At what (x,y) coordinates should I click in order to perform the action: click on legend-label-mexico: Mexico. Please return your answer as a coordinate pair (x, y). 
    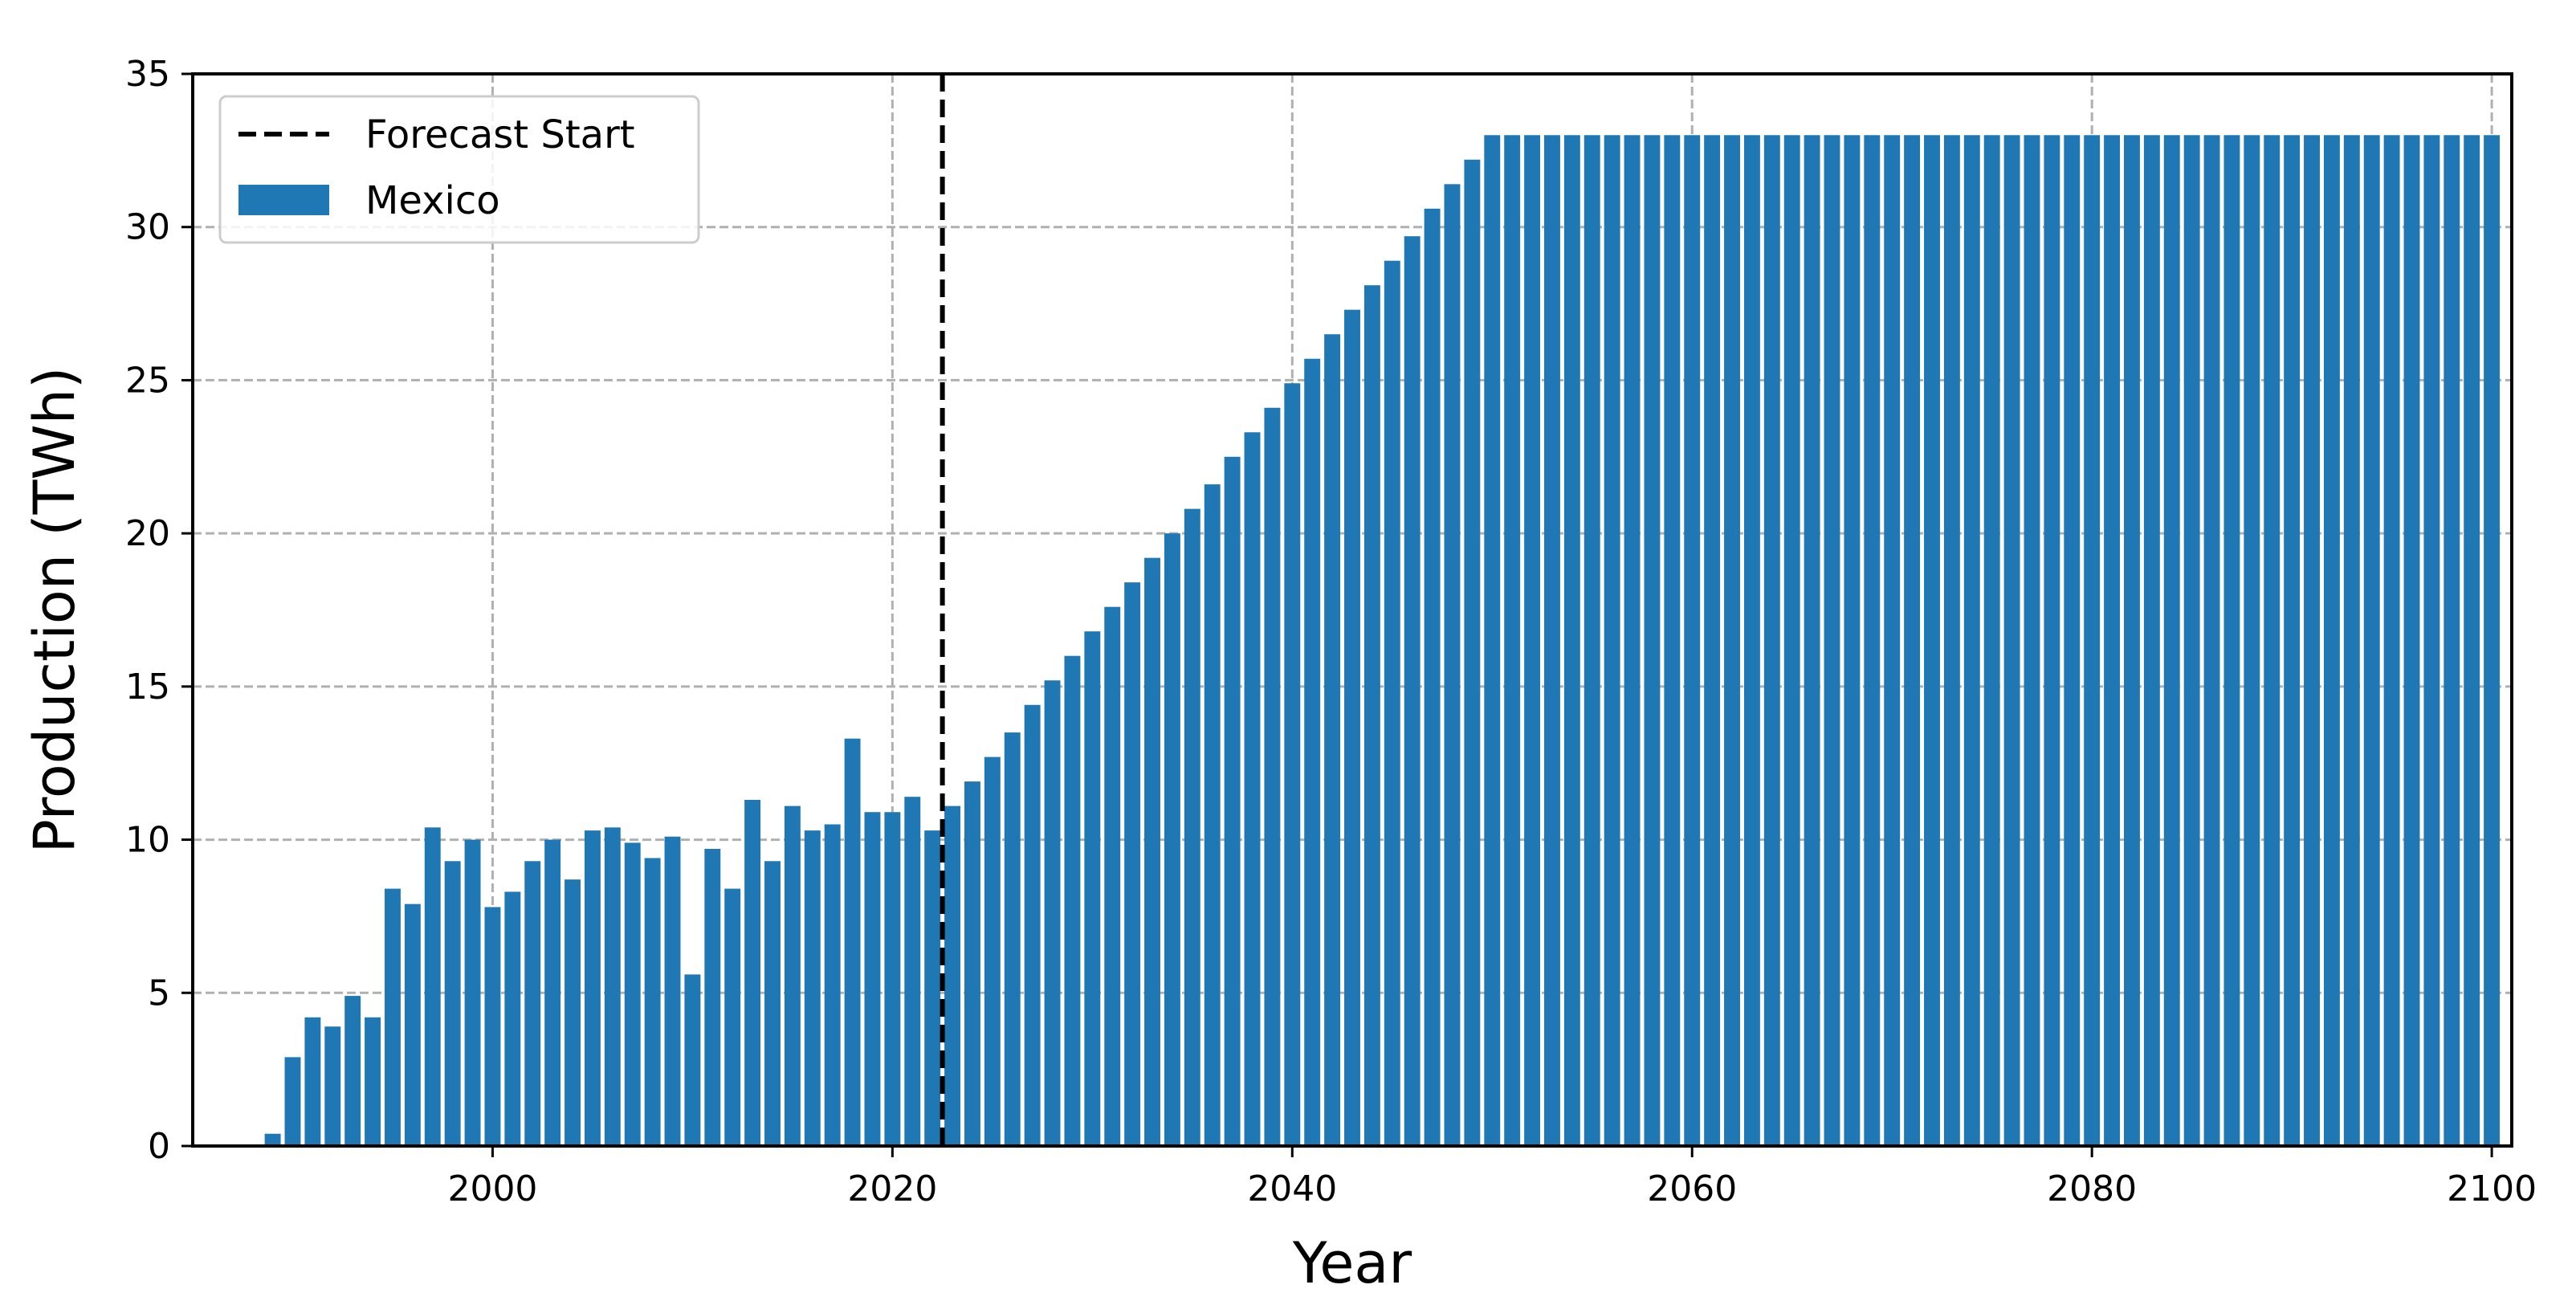
    Looking at the image, I should click on (432, 200).